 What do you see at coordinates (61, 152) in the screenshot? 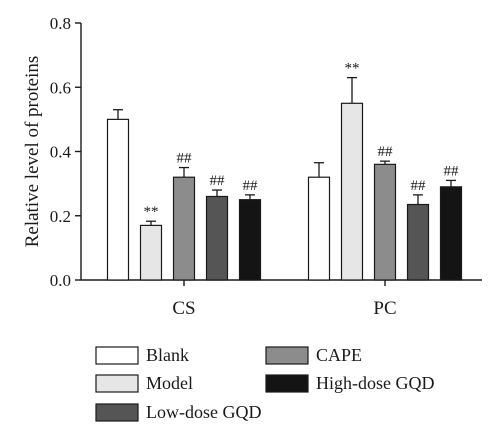
I see `y-tick-label: 0.4` at bounding box center [61, 152].